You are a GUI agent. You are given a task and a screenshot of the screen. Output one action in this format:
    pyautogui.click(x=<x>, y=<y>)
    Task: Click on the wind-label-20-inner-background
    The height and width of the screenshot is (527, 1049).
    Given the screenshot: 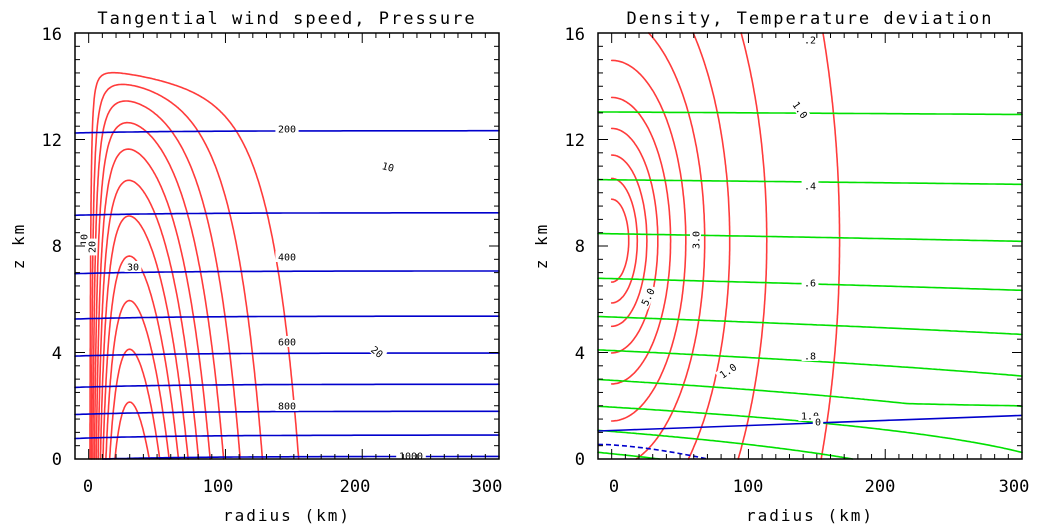 What is the action you would take?
    pyautogui.click(x=91, y=247)
    